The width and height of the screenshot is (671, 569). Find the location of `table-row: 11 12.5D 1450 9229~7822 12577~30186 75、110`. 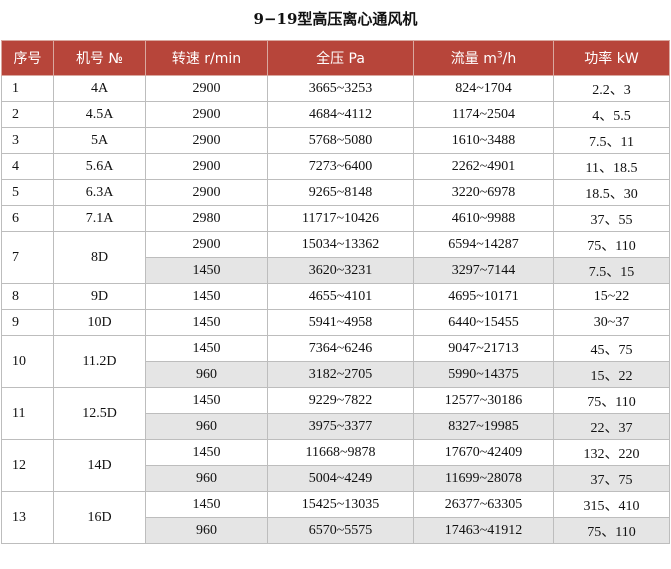

table-row: 11 12.5D 1450 9229~7822 12577~30186 75、110 is located at coordinates (335, 413).